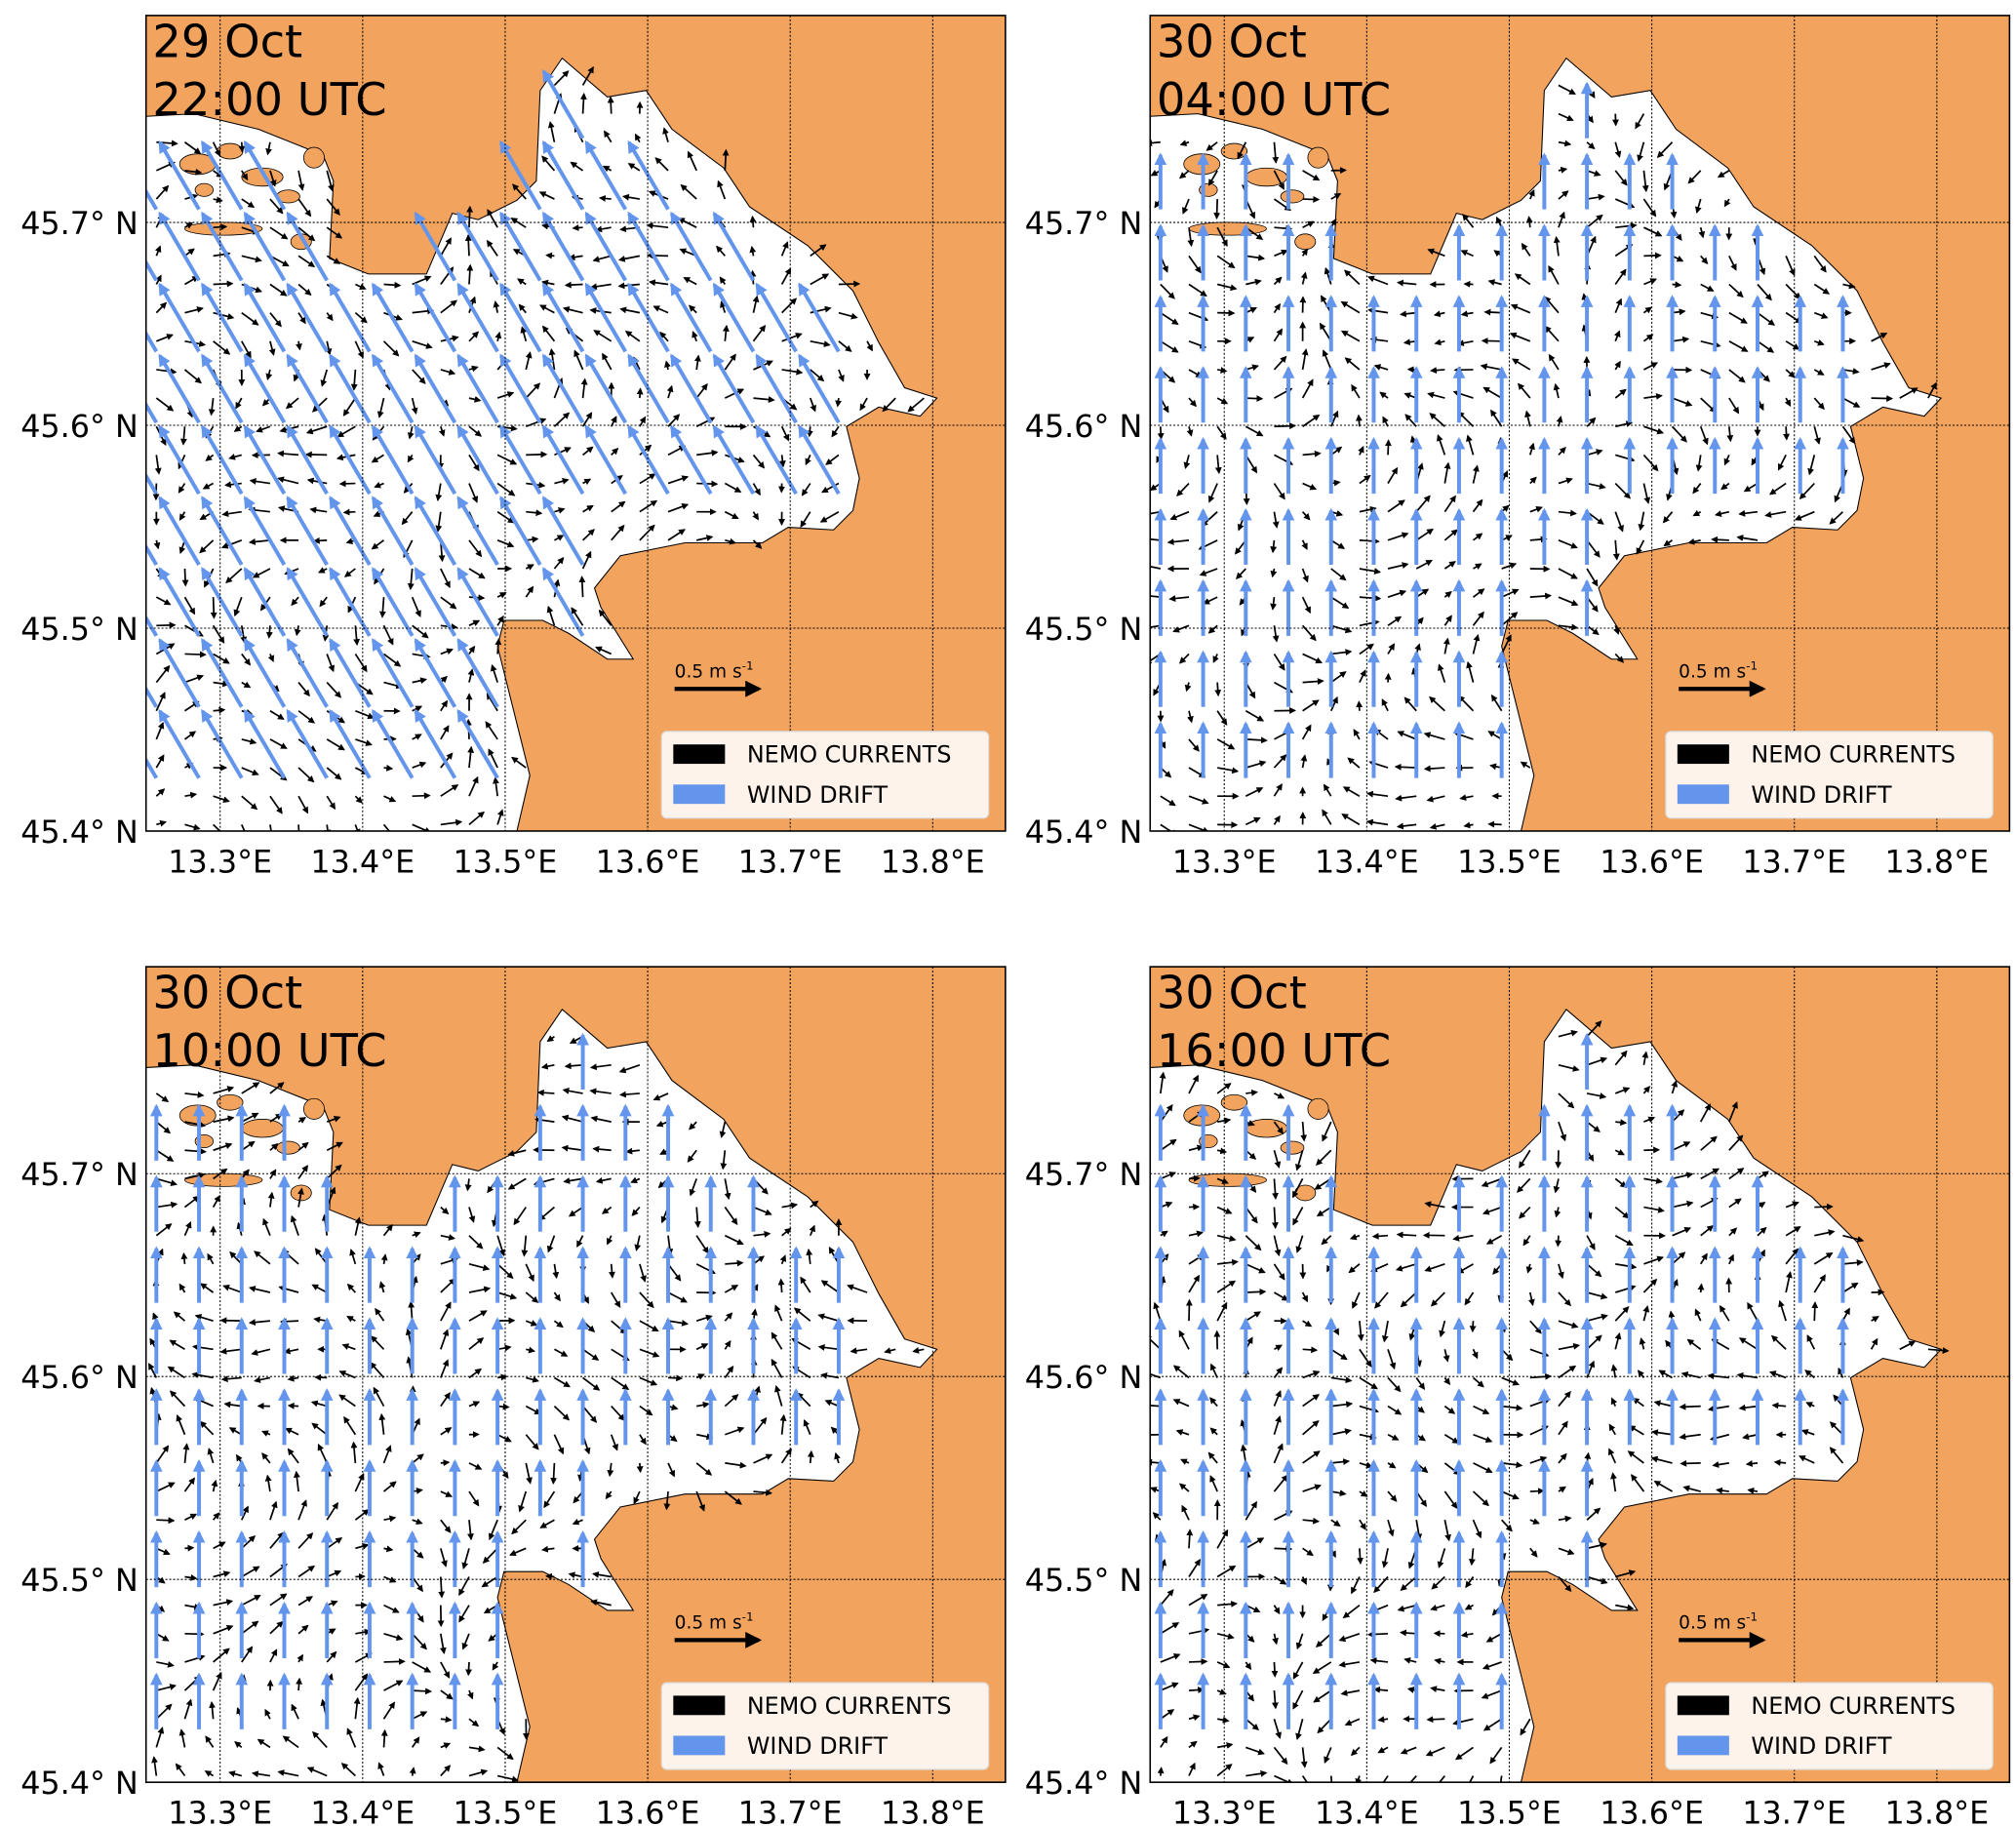  I want to click on y-tick-label: 45.6° N, so click(1084, 427).